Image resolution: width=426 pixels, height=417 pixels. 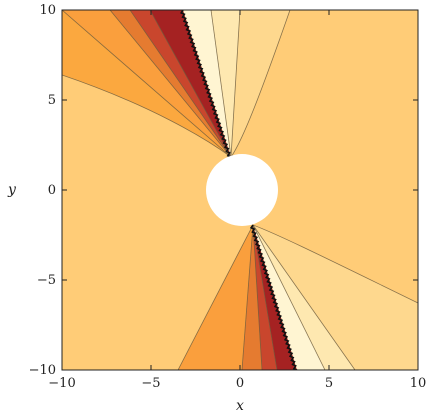 I want to click on excluded-disk, so click(x=242, y=190).